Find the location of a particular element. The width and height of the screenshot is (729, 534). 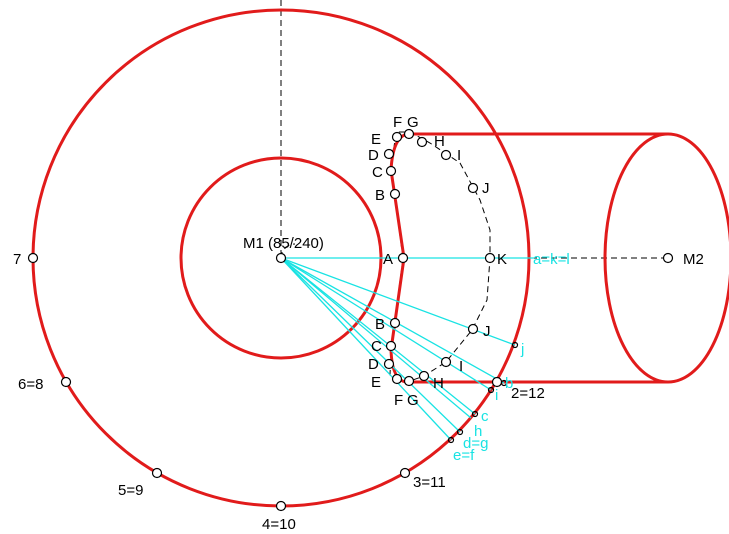

point-2-12-label: 2=12 is located at coordinates (528, 393).